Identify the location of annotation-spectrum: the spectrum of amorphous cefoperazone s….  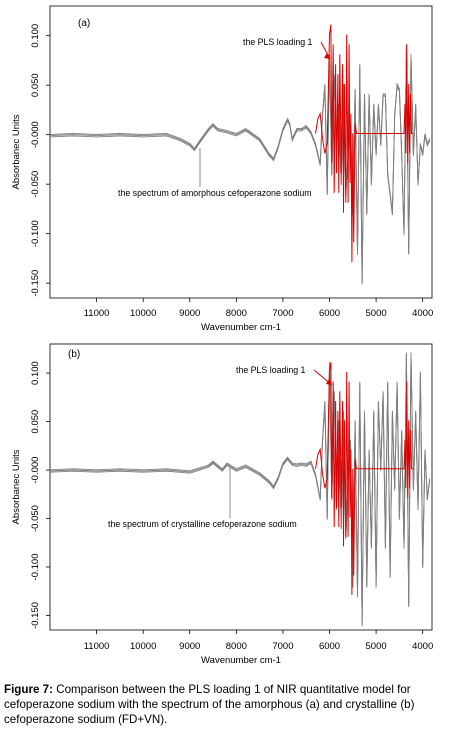
(215, 193).